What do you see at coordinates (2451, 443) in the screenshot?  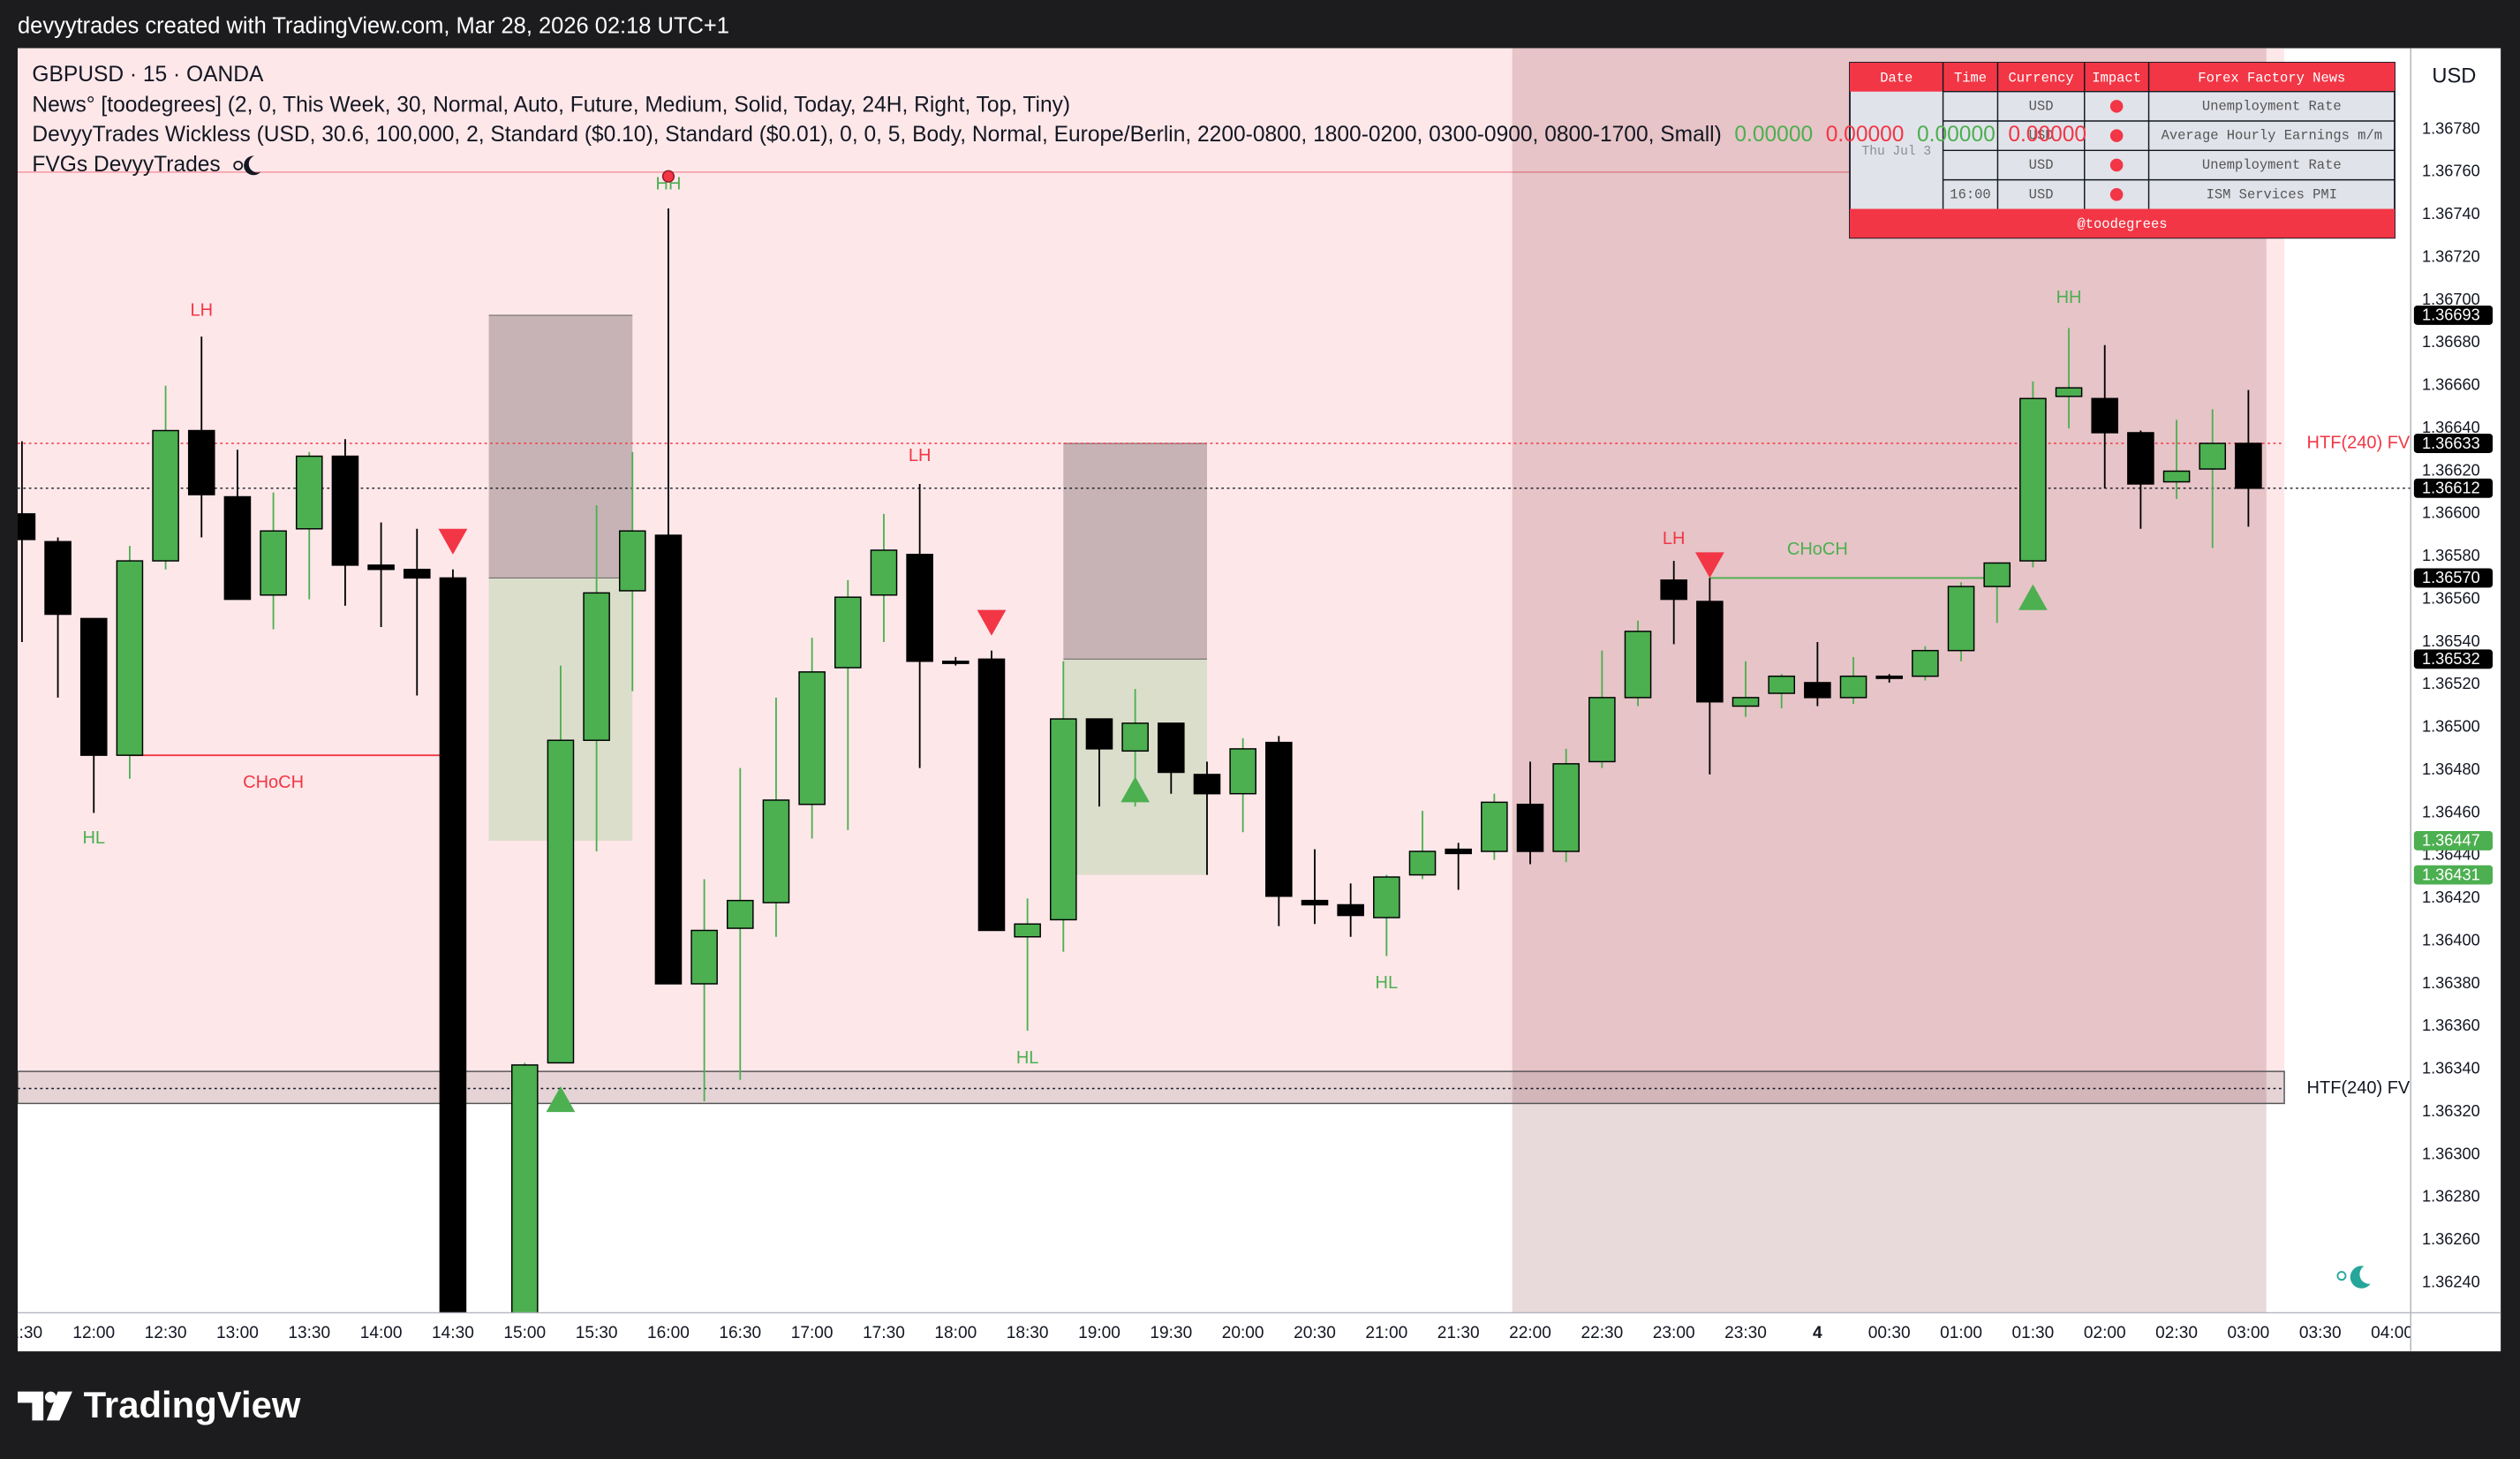 I see `price-label: 1.36633` at bounding box center [2451, 443].